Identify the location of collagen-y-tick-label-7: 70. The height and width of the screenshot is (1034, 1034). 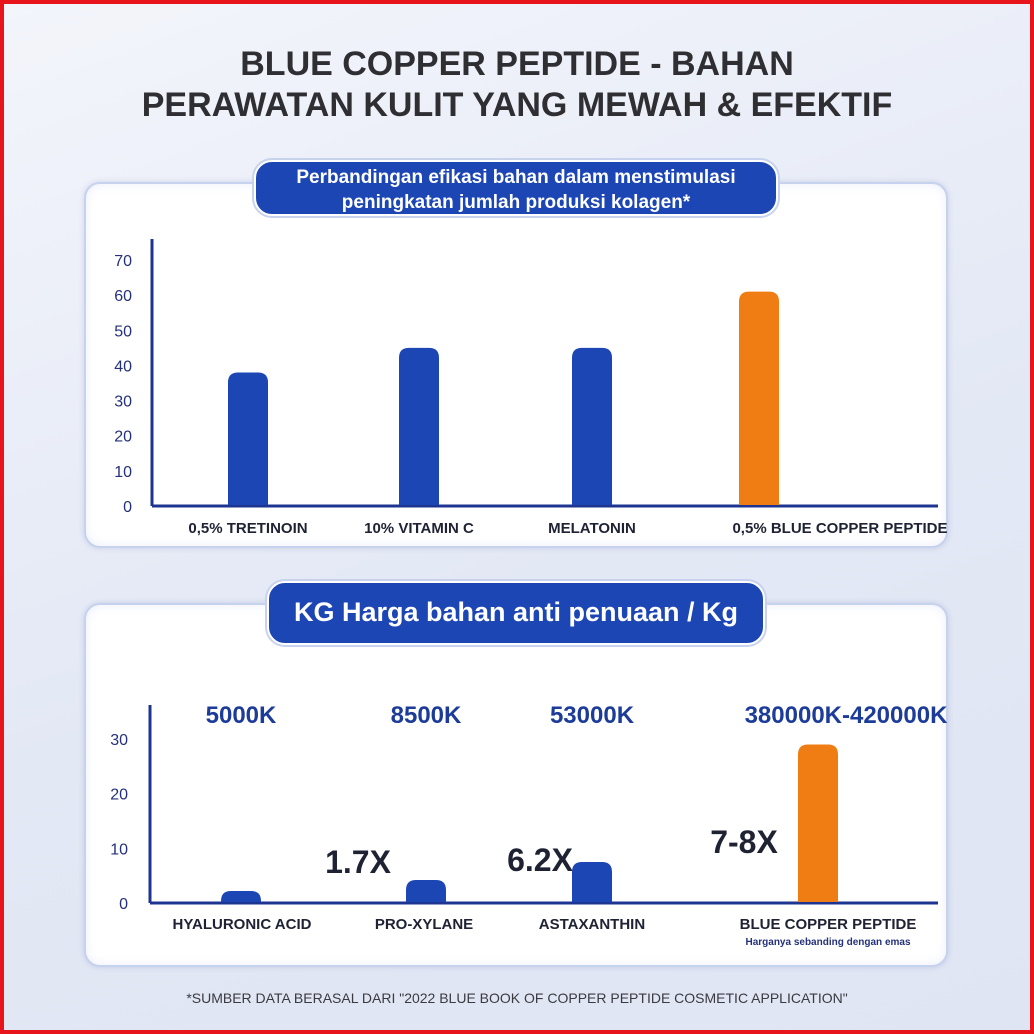
(123, 261).